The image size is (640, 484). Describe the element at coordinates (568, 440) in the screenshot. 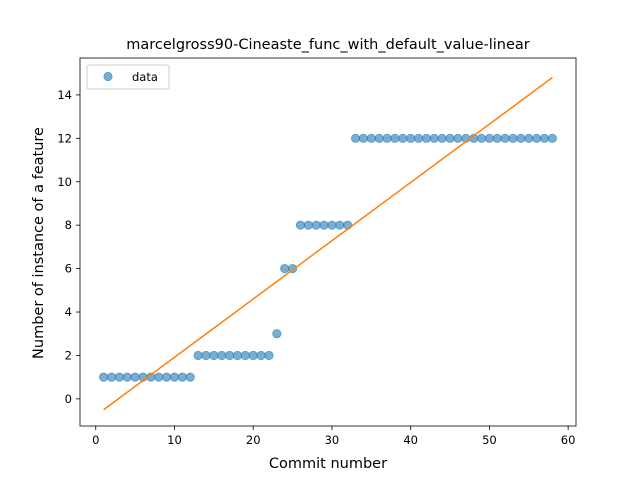

I see `x-tick-label: 60` at that location.